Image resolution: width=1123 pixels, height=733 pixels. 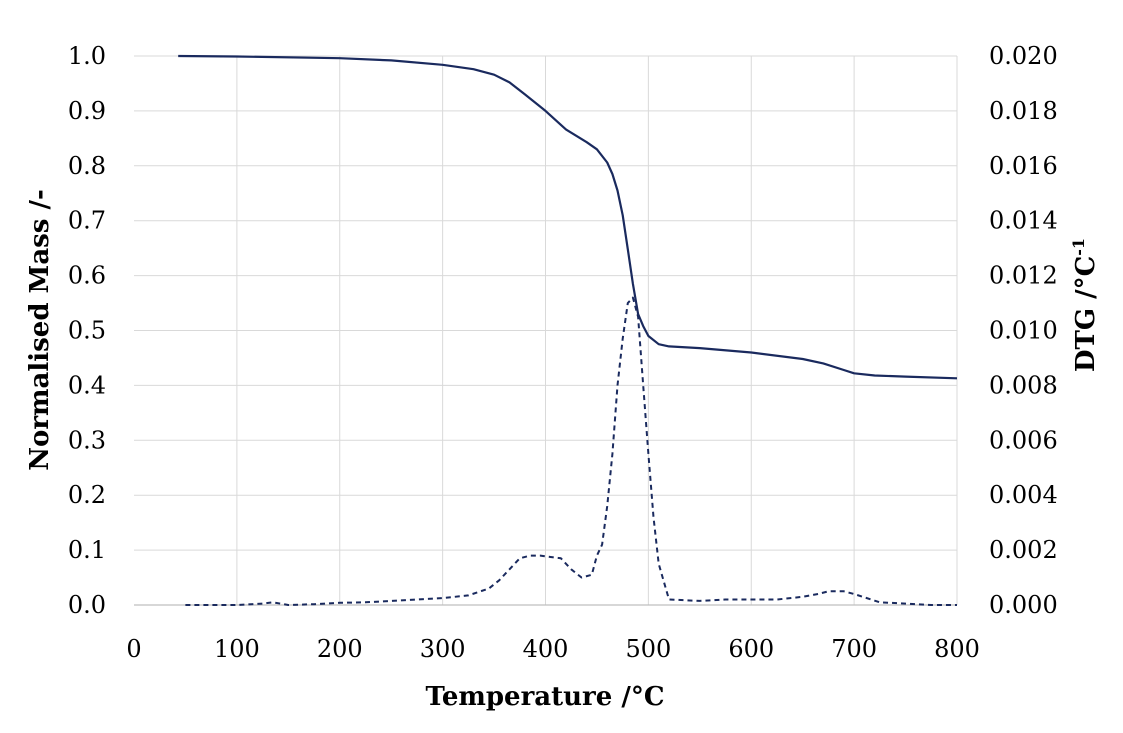 I want to click on x-tick-label: 200, so click(x=340, y=649).